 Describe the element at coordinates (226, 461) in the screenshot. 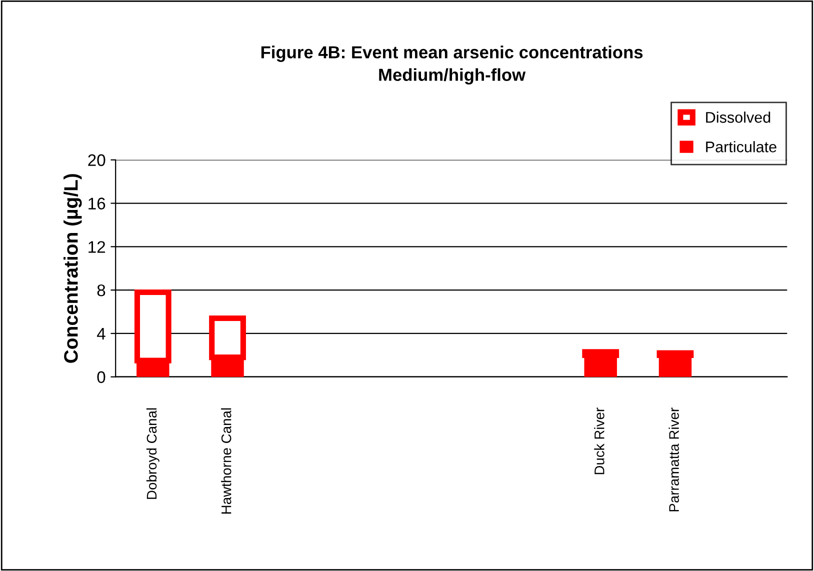

I see `x-tick-label: Hawthorne Canal` at that location.